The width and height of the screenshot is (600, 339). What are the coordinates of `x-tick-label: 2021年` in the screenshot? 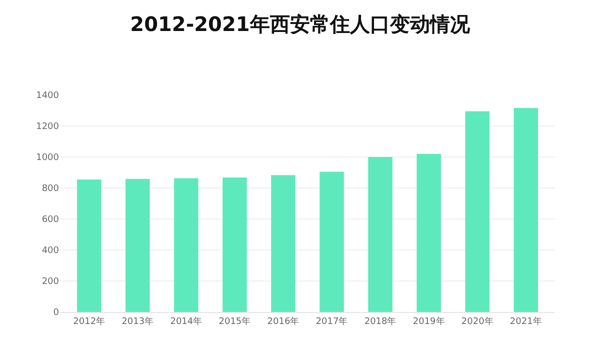 It's located at (526, 321).